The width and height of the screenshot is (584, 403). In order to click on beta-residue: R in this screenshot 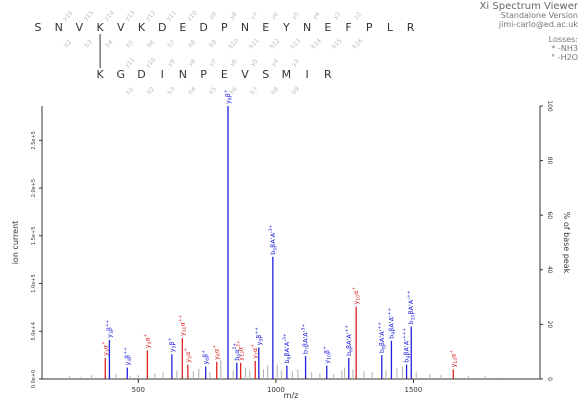, I will do `click(328, 74)`.